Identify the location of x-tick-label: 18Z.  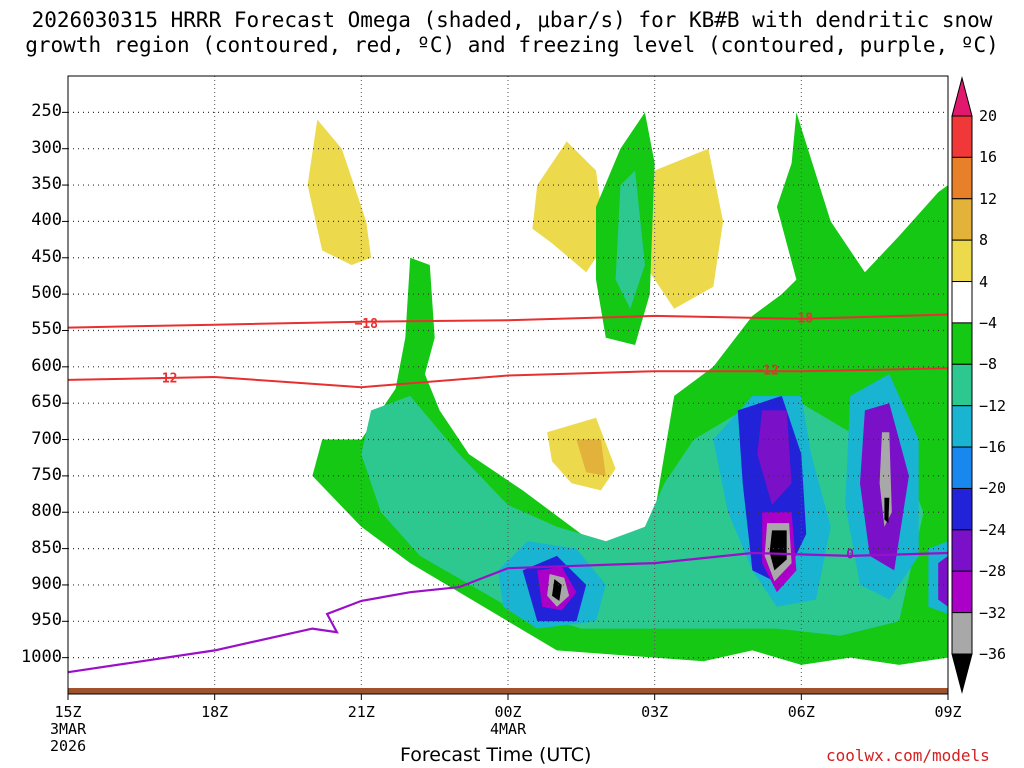
(215, 712).